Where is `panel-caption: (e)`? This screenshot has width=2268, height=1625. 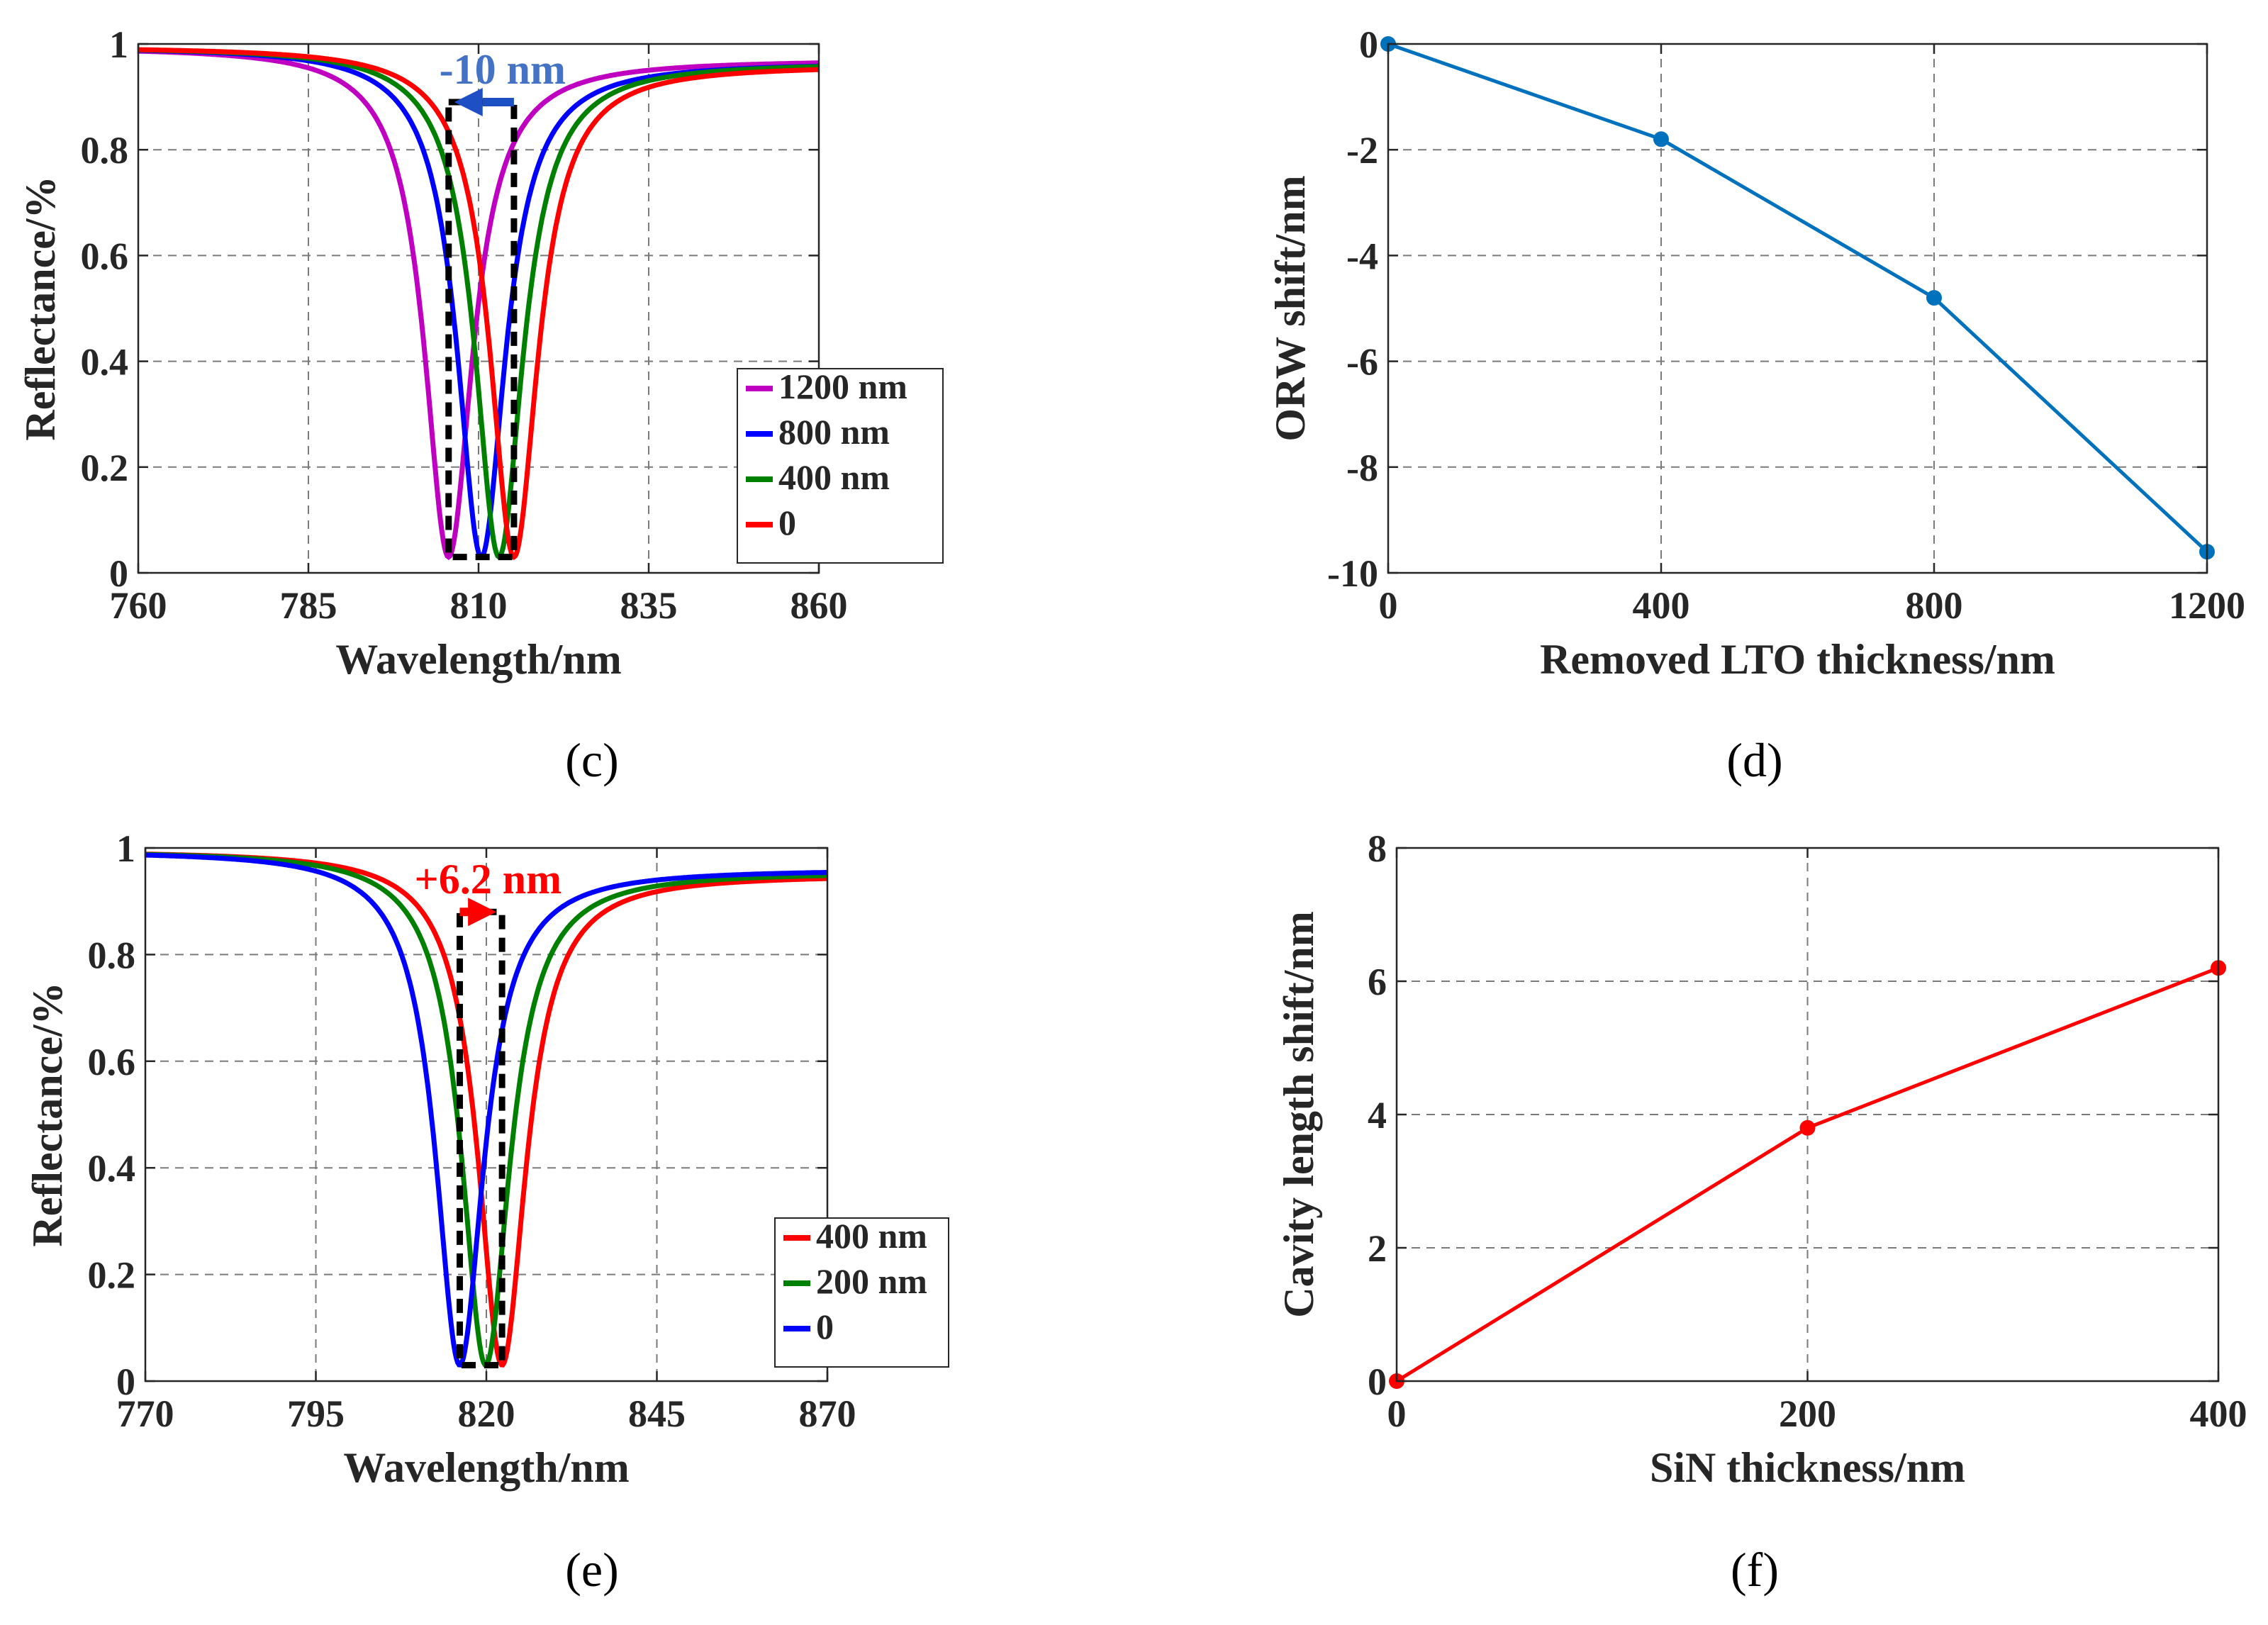
panel-caption: (e) is located at coordinates (591, 1570).